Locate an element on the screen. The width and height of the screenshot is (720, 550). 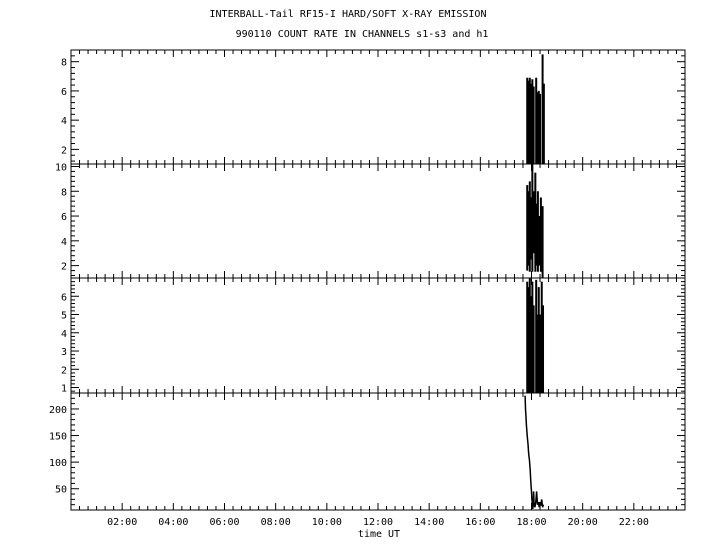
x-tick-label: 18:00 is located at coordinates (531, 522).